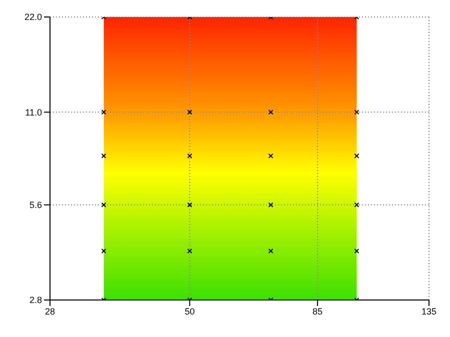 The height and width of the screenshot is (337, 450). What do you see at coordinates (35, 300) in the screenshot?
I see `y-tick-label: 2.8` at bounding box center [35, 300].